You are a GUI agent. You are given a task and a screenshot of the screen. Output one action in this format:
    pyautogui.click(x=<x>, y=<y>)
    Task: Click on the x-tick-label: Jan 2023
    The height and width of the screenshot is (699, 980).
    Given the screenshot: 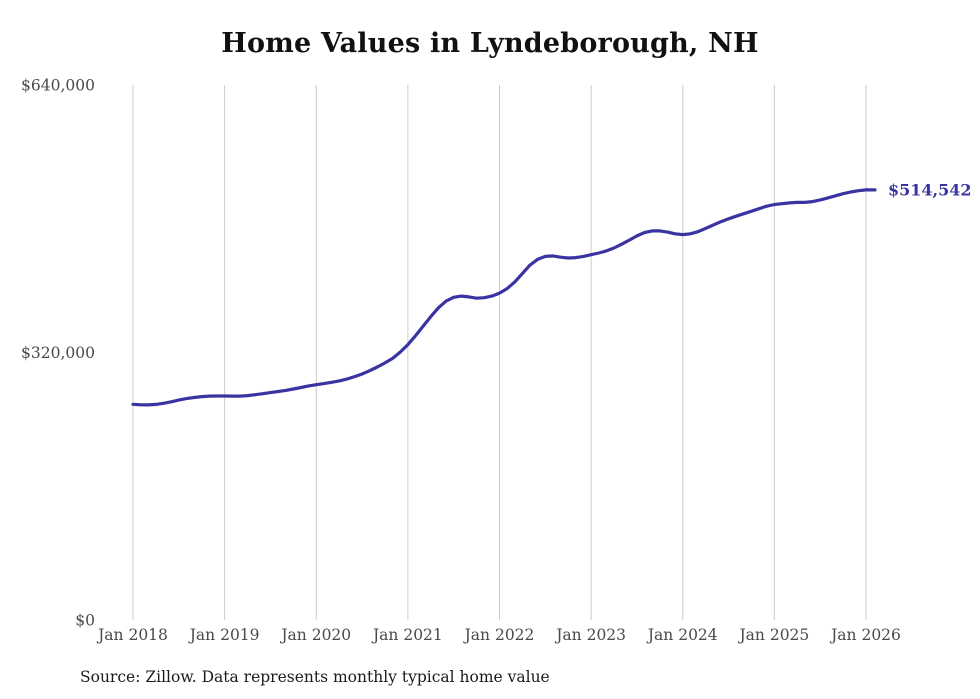 What is the action you would take?
    pyautogui.click(x=590, y=635)
    